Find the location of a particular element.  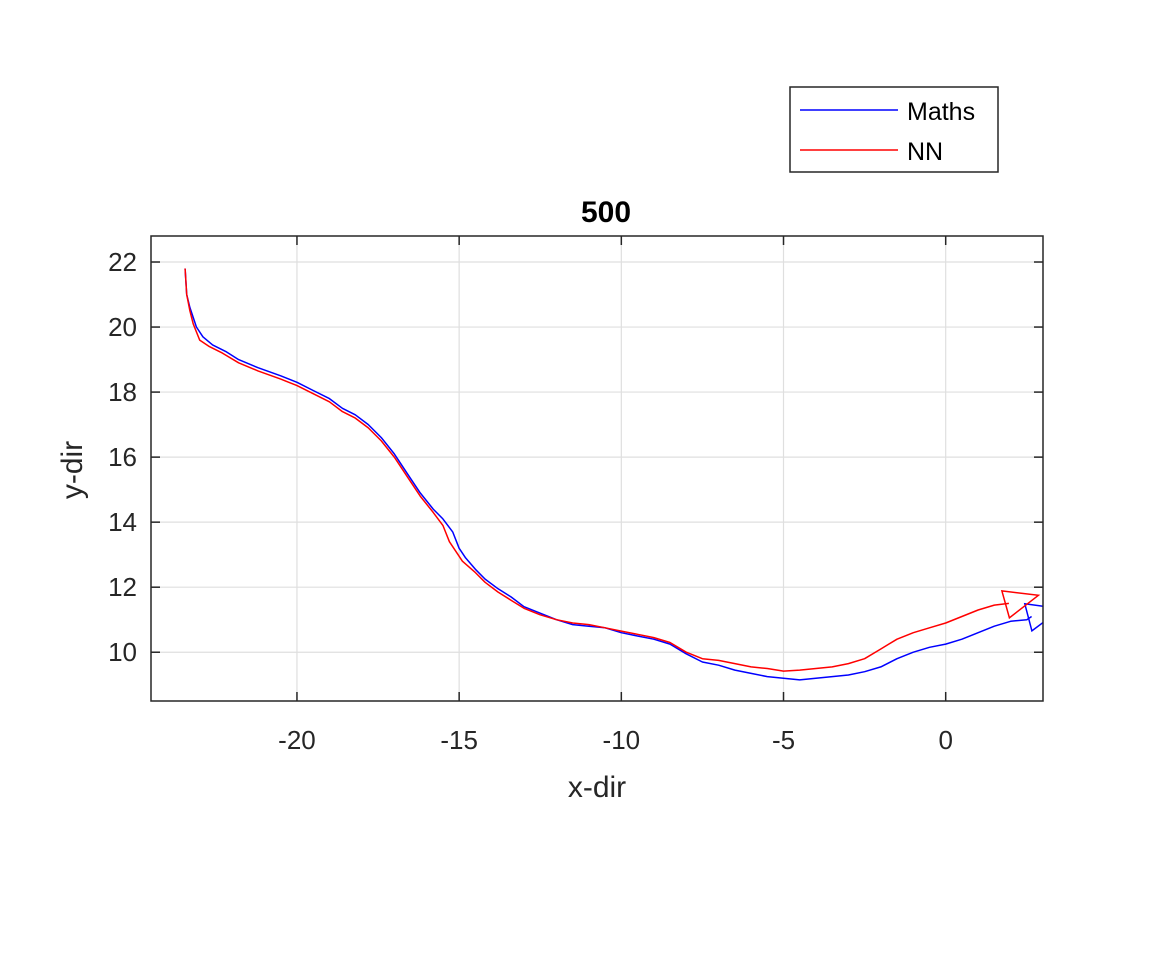

legend: Maths NN is located at coordinates (894, 129).